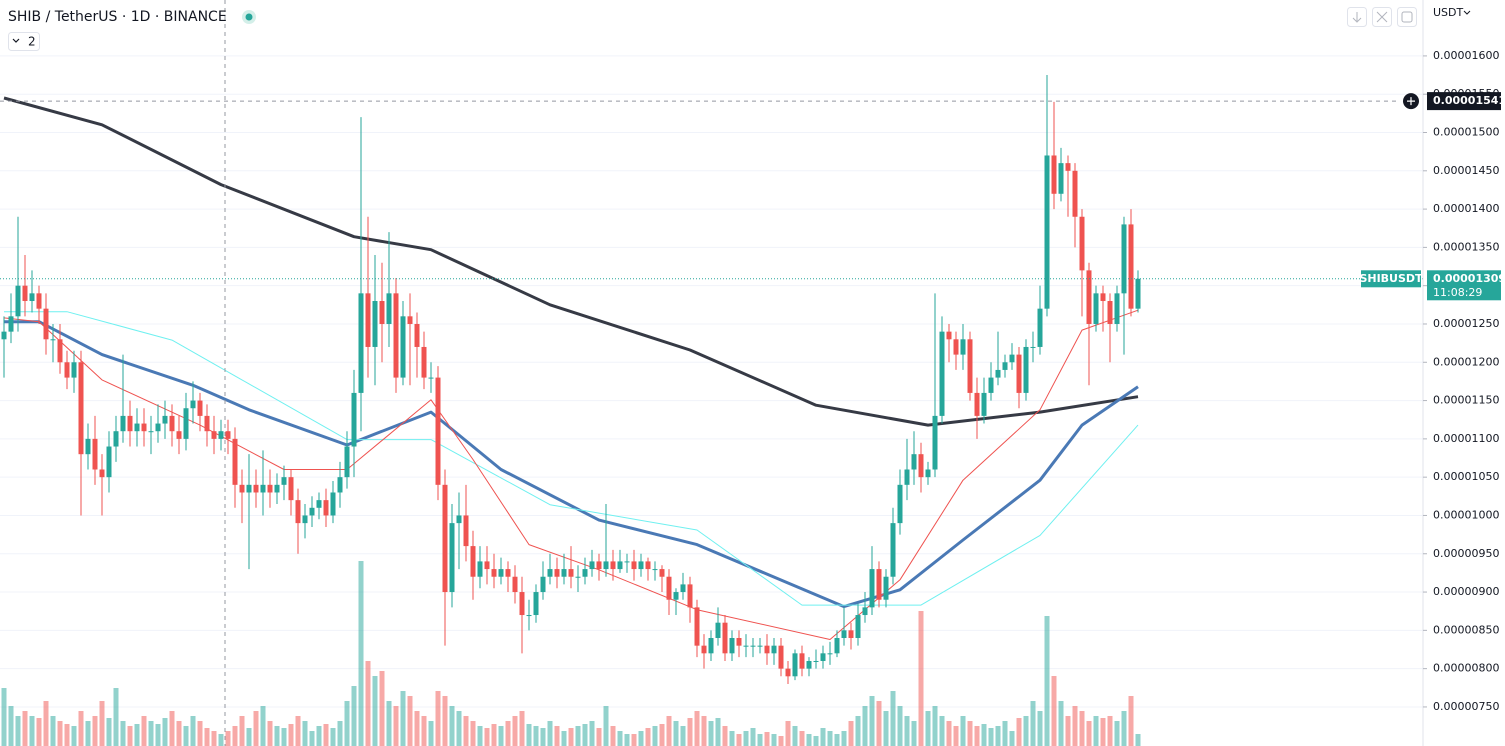 The image size is (1505, 746). Describe the element at coordinates (1448, 12) in the screenshot. I see `currency: USDT` at that location.